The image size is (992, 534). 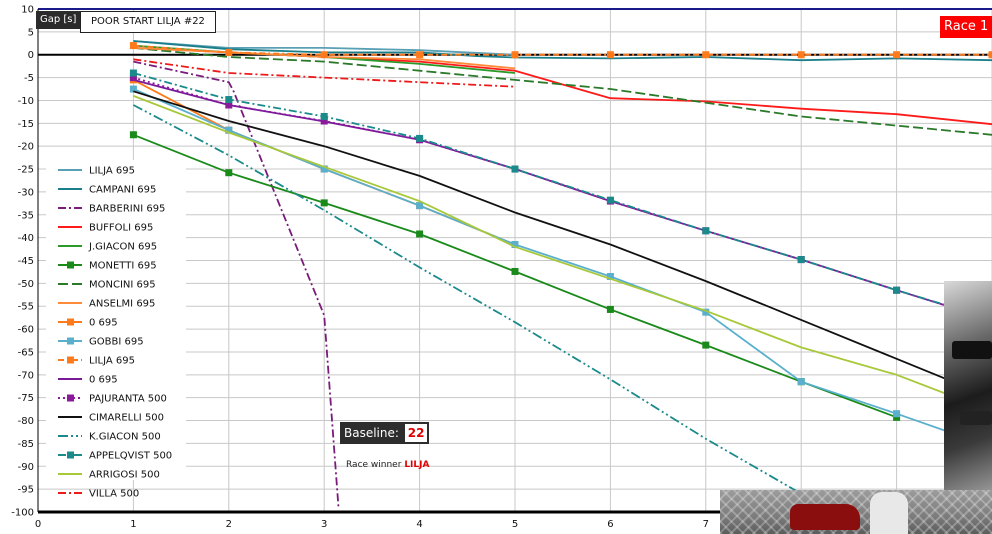 I want to click on y-tick-label: -60, so click(x=26, y=330).